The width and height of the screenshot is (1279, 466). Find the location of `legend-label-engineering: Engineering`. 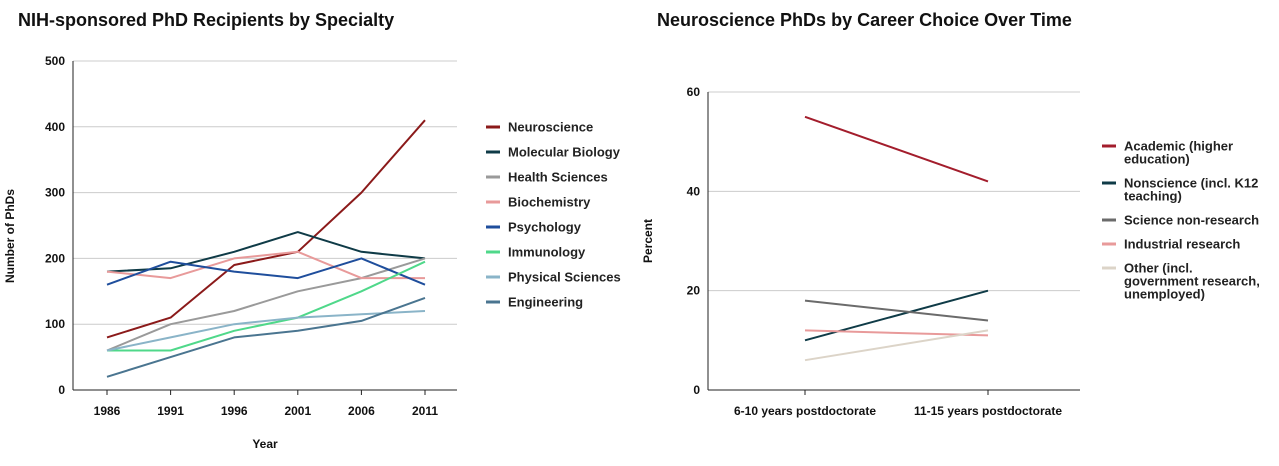

legend-label-engineering: Engineering is located at coordinates (545, 302).